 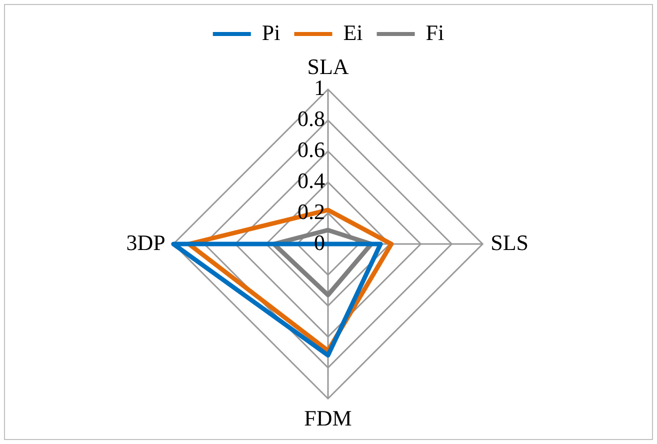 I want to click on legend-label: Fi, so click(x=435, y=32).